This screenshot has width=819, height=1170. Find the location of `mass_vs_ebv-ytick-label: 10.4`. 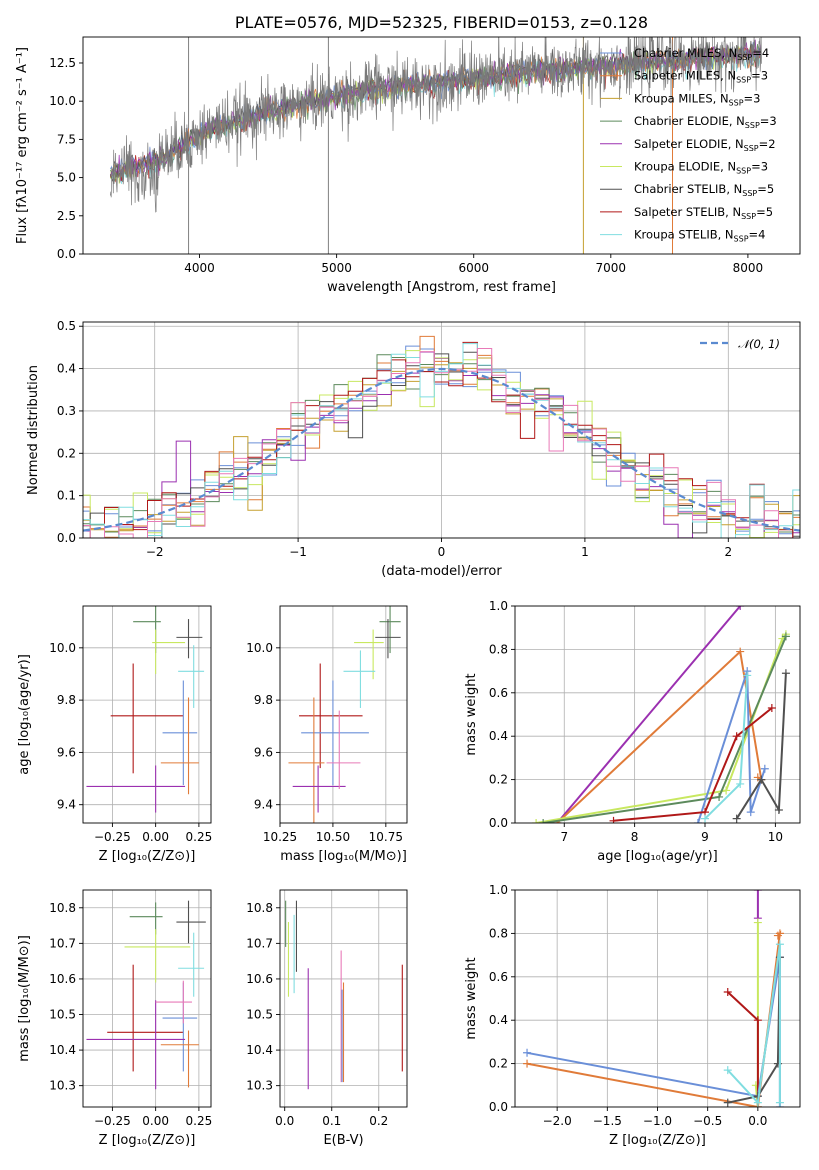

mass_vs_ebv-ytick-label: 10.4 is located at coordinates (259, 1050).